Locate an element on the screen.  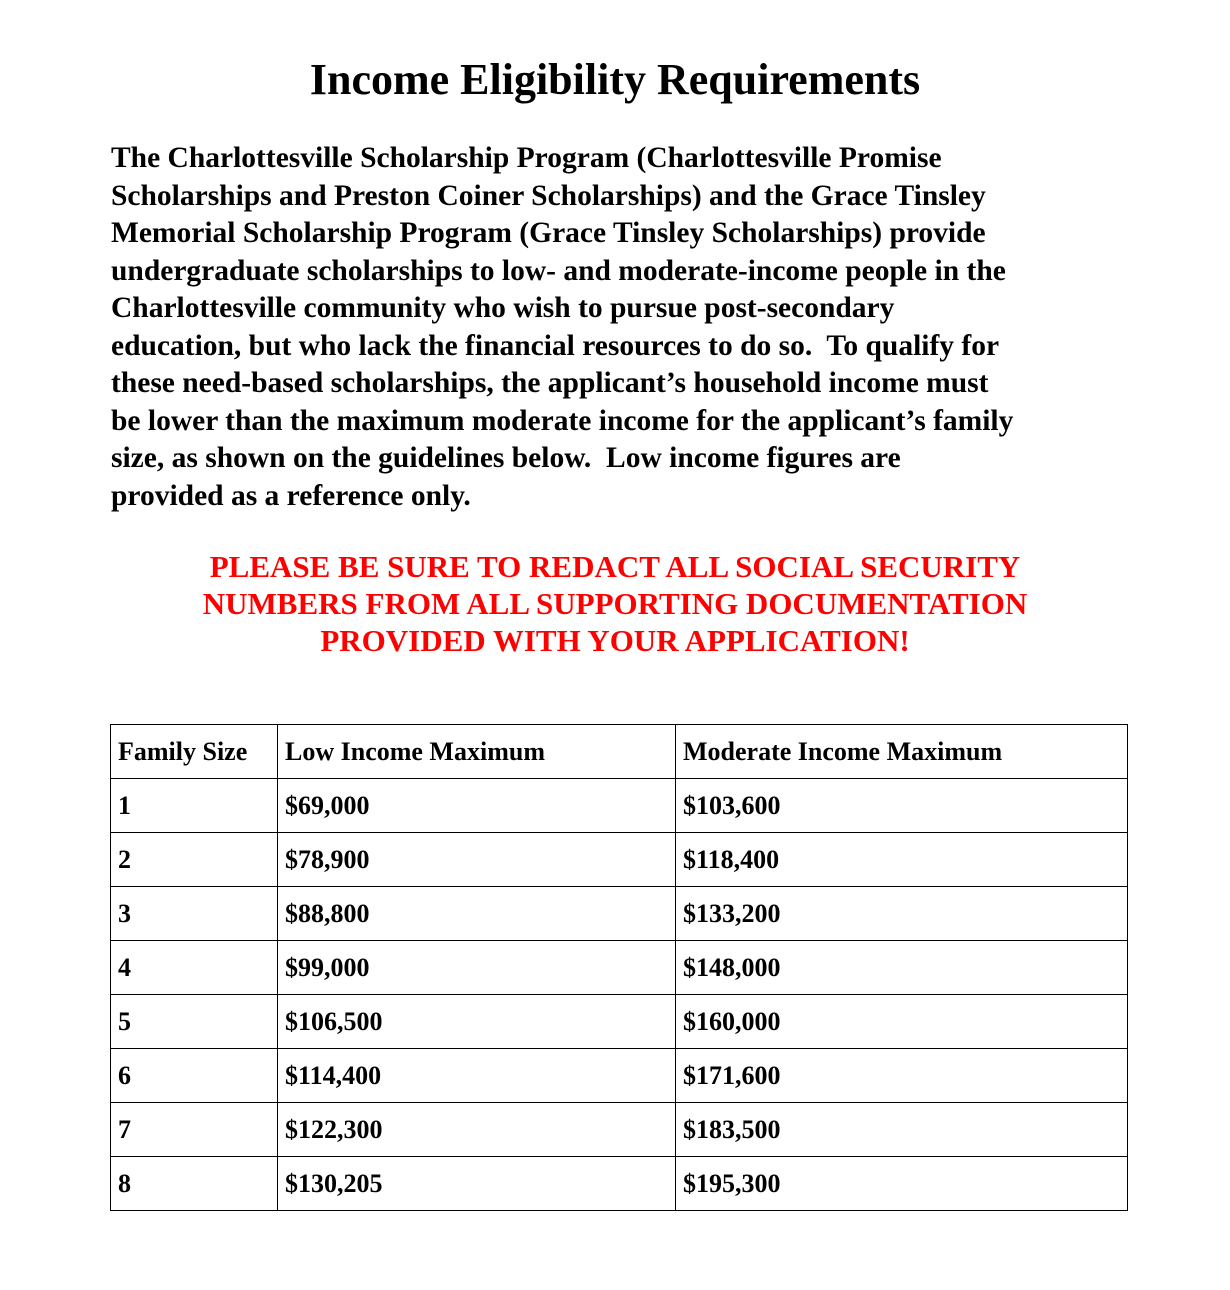
family-size-cell: 8 is located at coordinates (194, 1183).